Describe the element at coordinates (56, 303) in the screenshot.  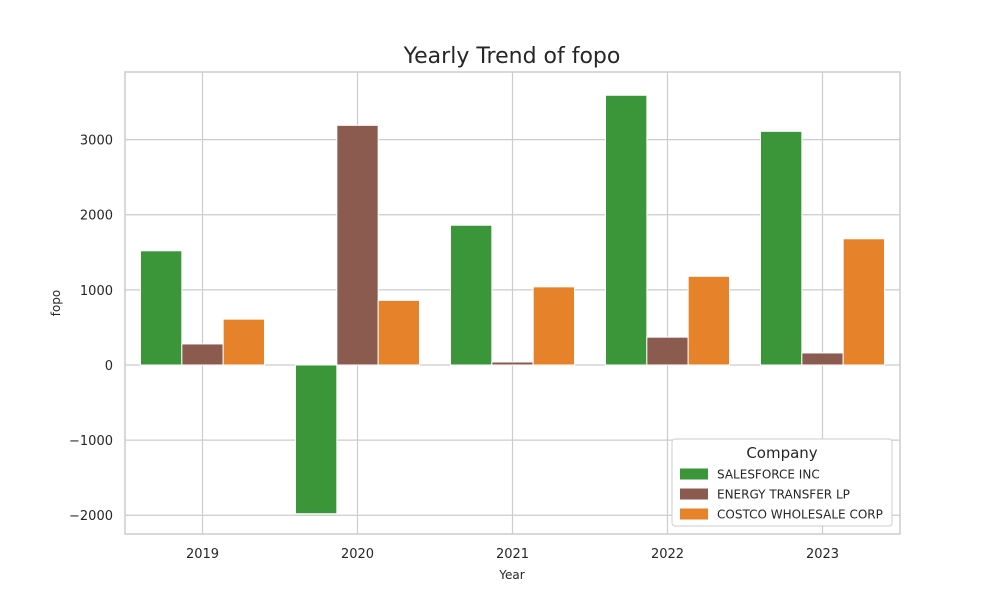
I see `y-axis-label: fopo` at that location.